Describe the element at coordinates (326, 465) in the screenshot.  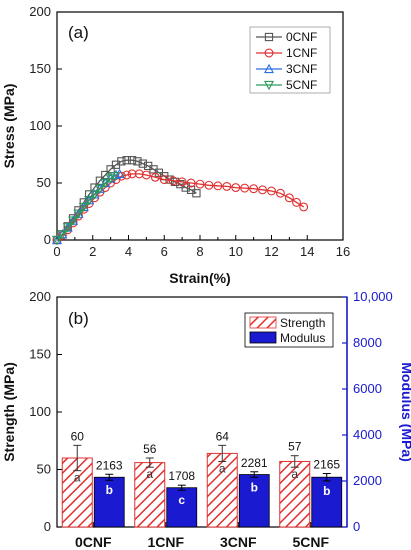
I see `modulus-value-label: 2165` at that location.